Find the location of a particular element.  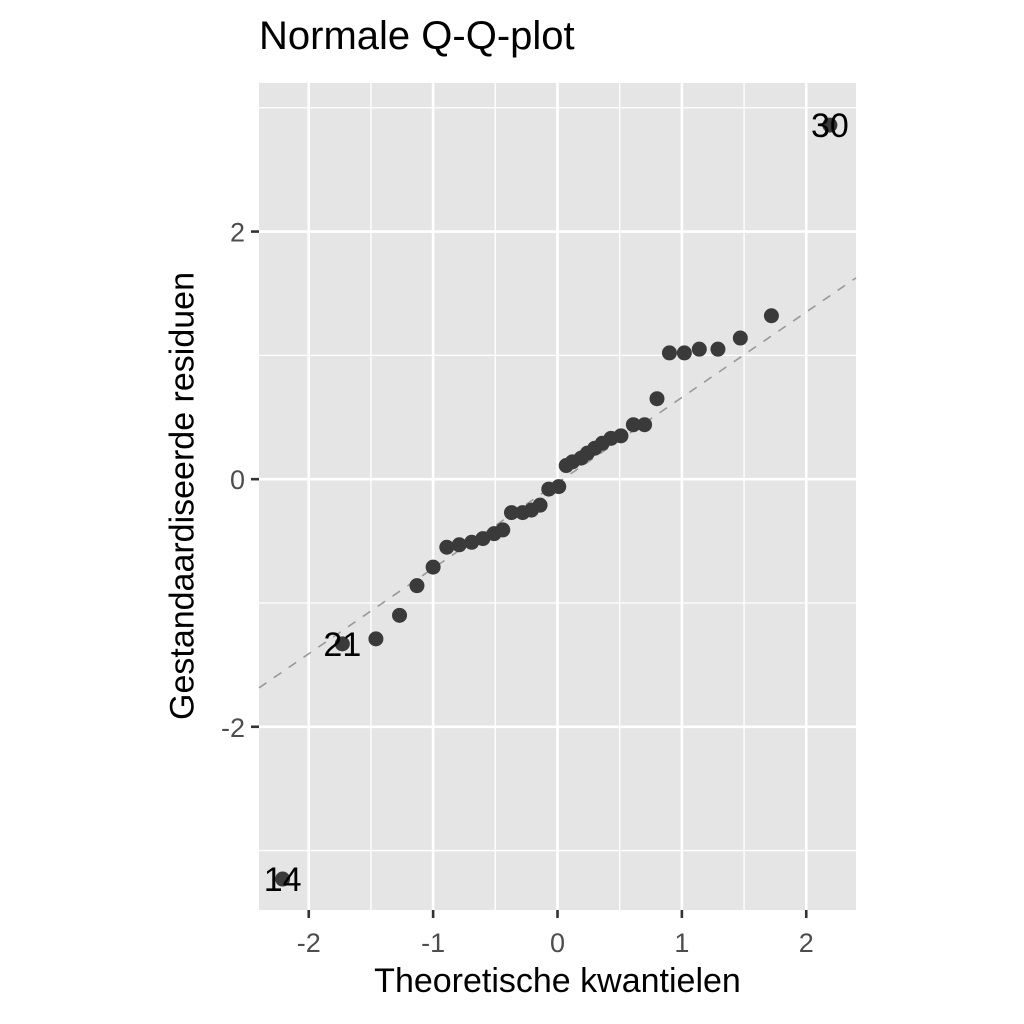

x-tick-label: 2 is located at coordinates (806, 943).